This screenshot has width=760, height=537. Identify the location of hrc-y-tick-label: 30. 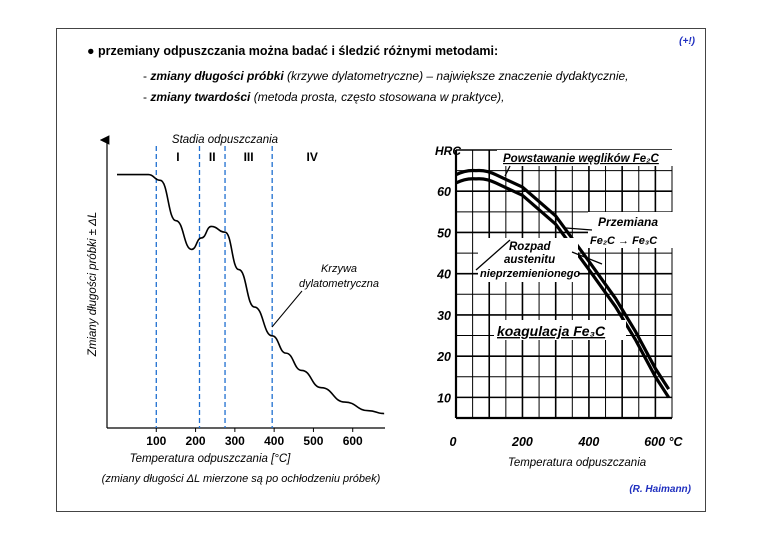
(444, 316).